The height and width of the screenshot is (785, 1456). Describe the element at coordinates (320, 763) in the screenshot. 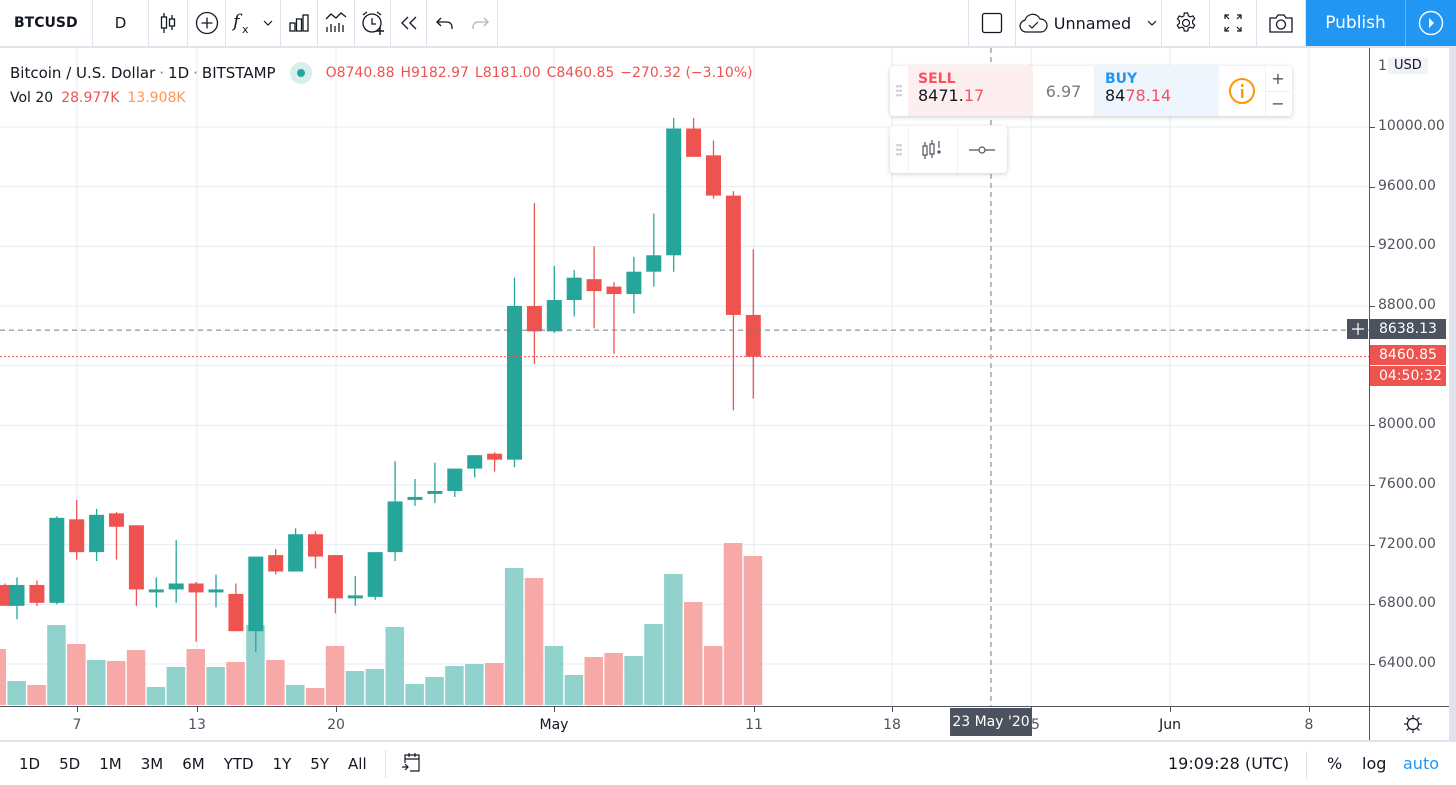

I see `range-5y: 5Y` at that location.